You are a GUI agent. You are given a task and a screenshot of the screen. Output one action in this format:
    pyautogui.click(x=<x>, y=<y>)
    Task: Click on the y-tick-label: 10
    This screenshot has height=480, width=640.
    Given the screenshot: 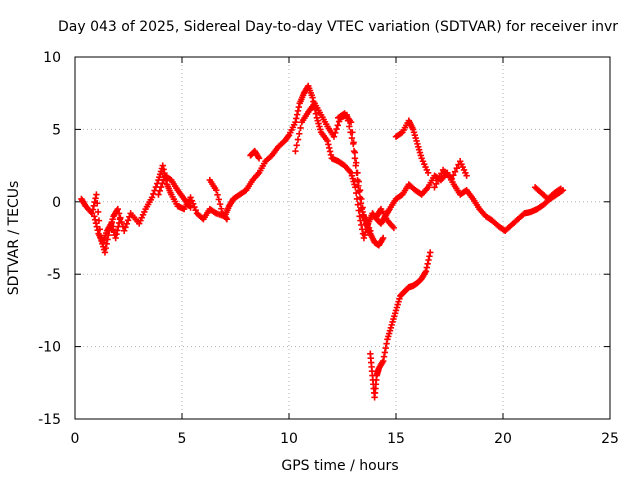 What is the action you would take?
    pyautogui.click(x=52, y=58)
    